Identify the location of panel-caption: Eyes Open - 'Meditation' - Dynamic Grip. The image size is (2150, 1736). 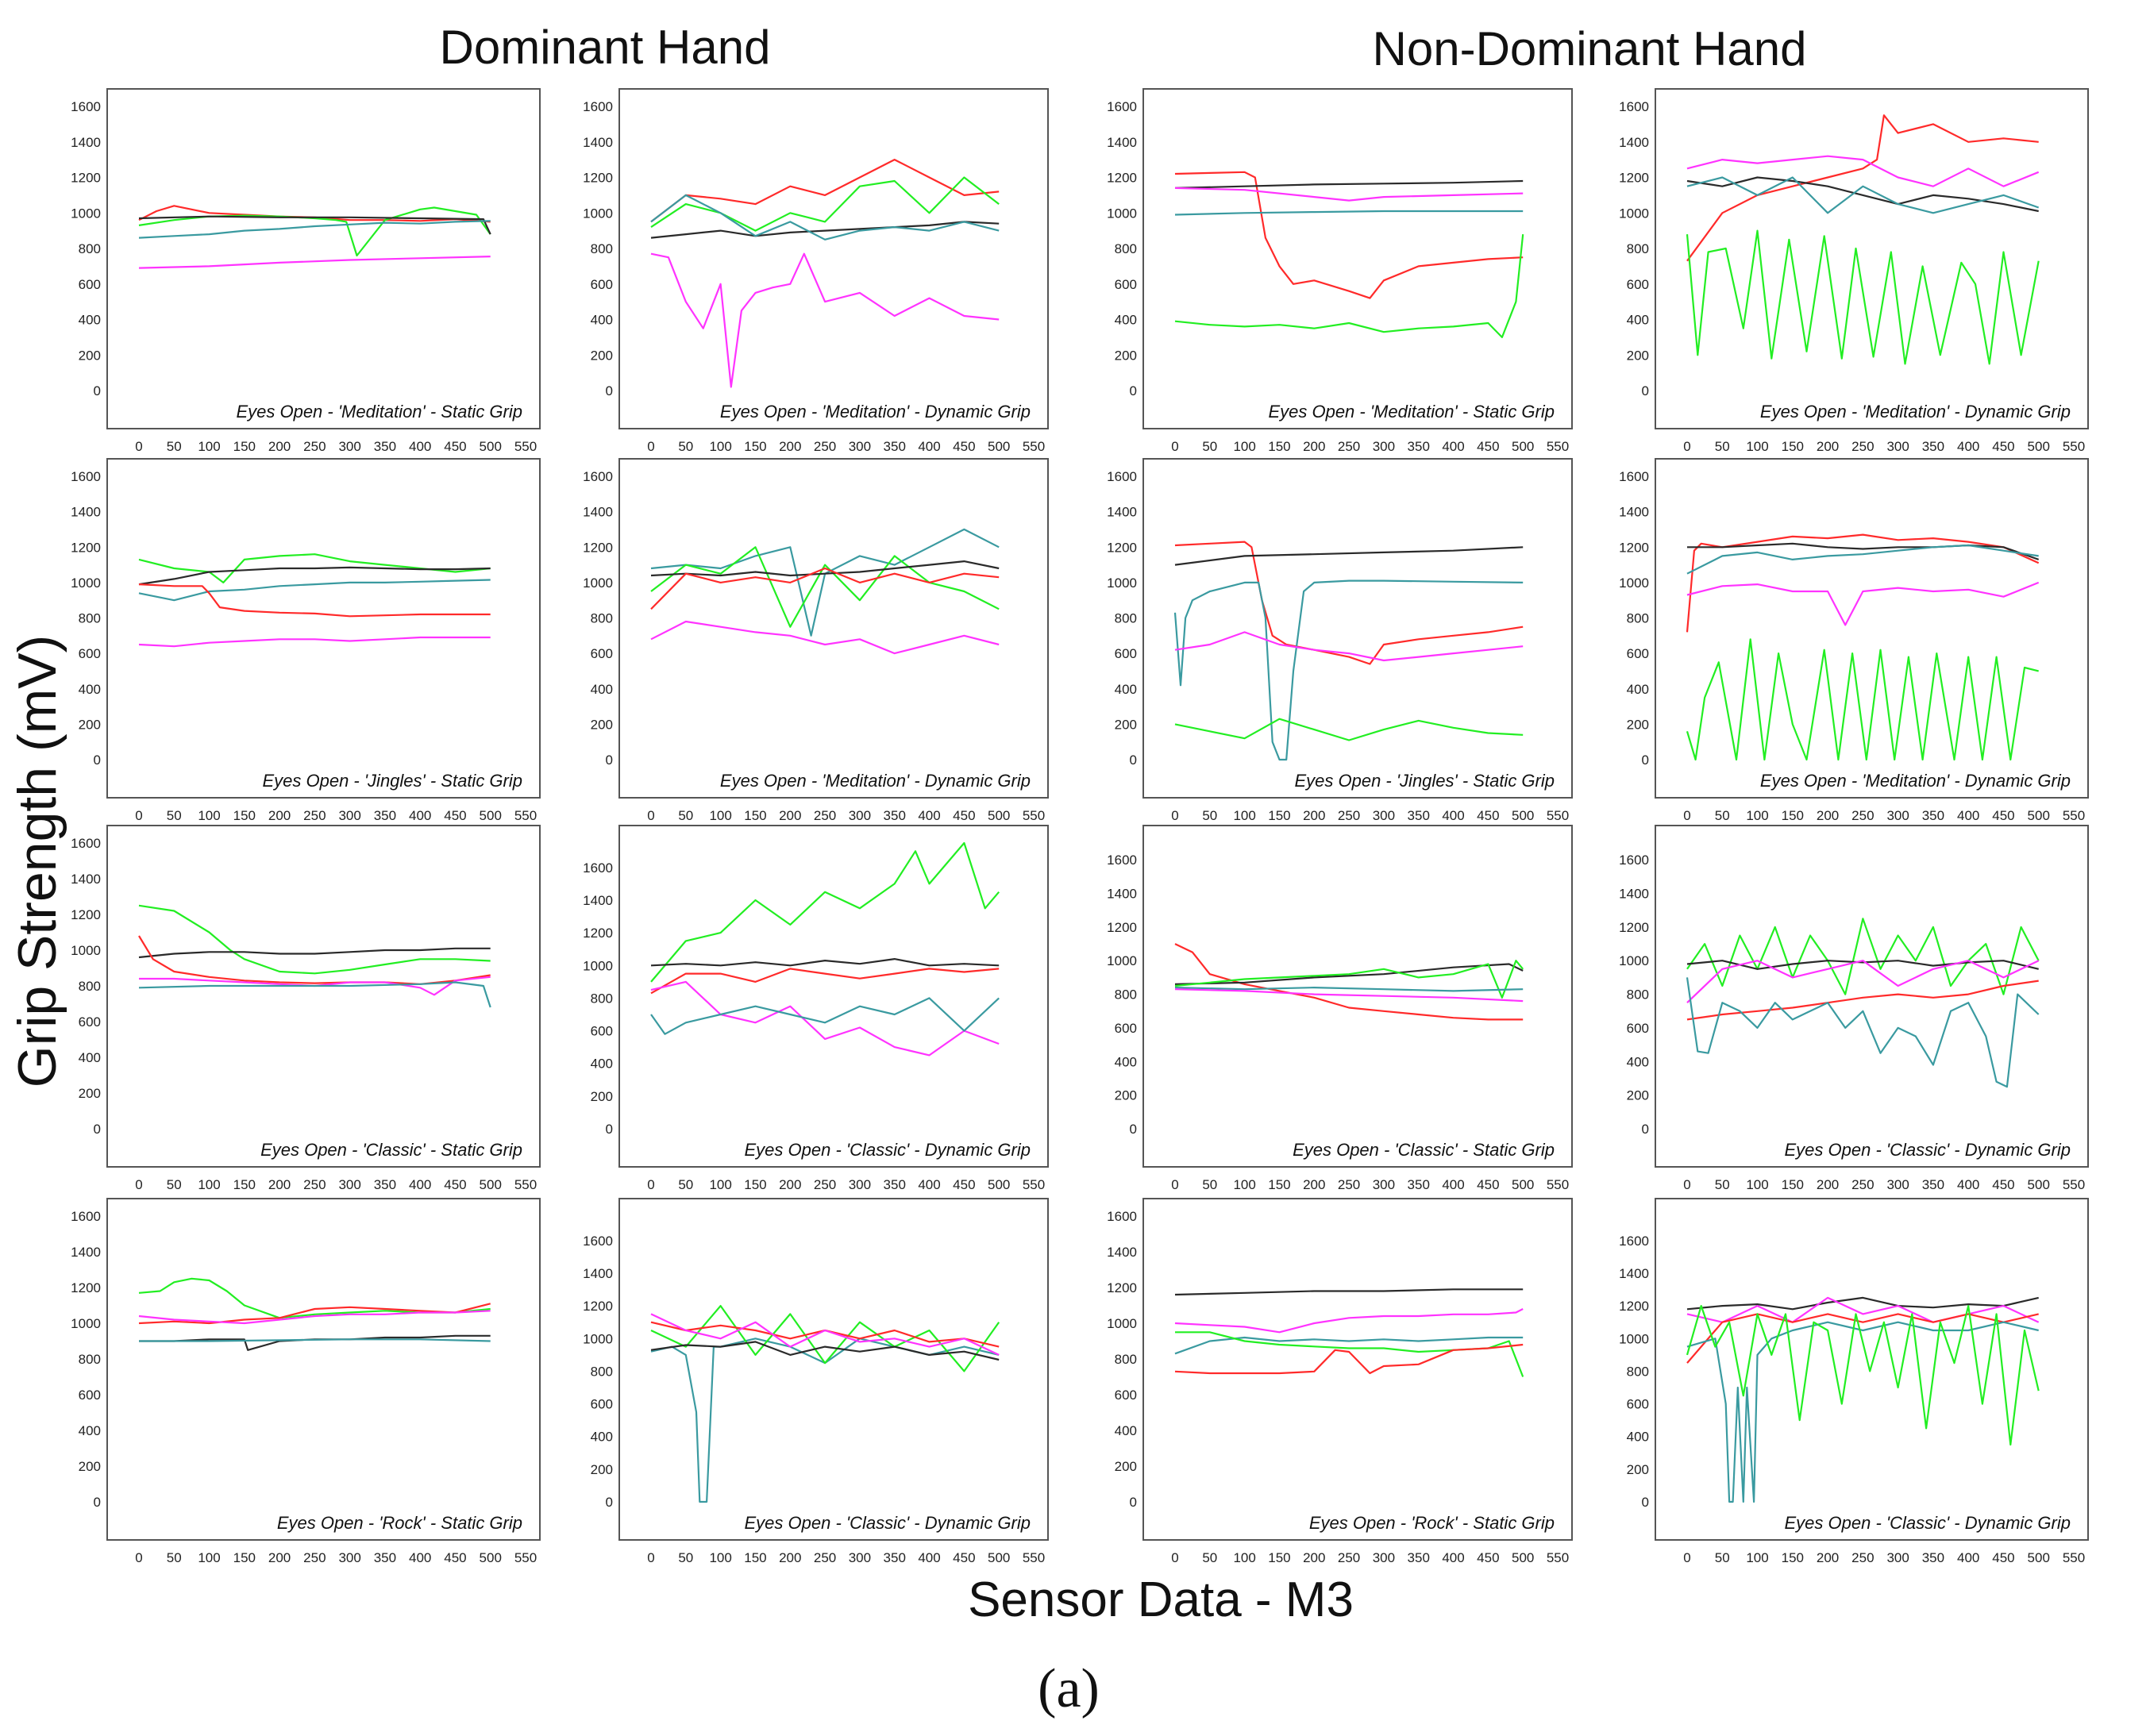
(875, 781).